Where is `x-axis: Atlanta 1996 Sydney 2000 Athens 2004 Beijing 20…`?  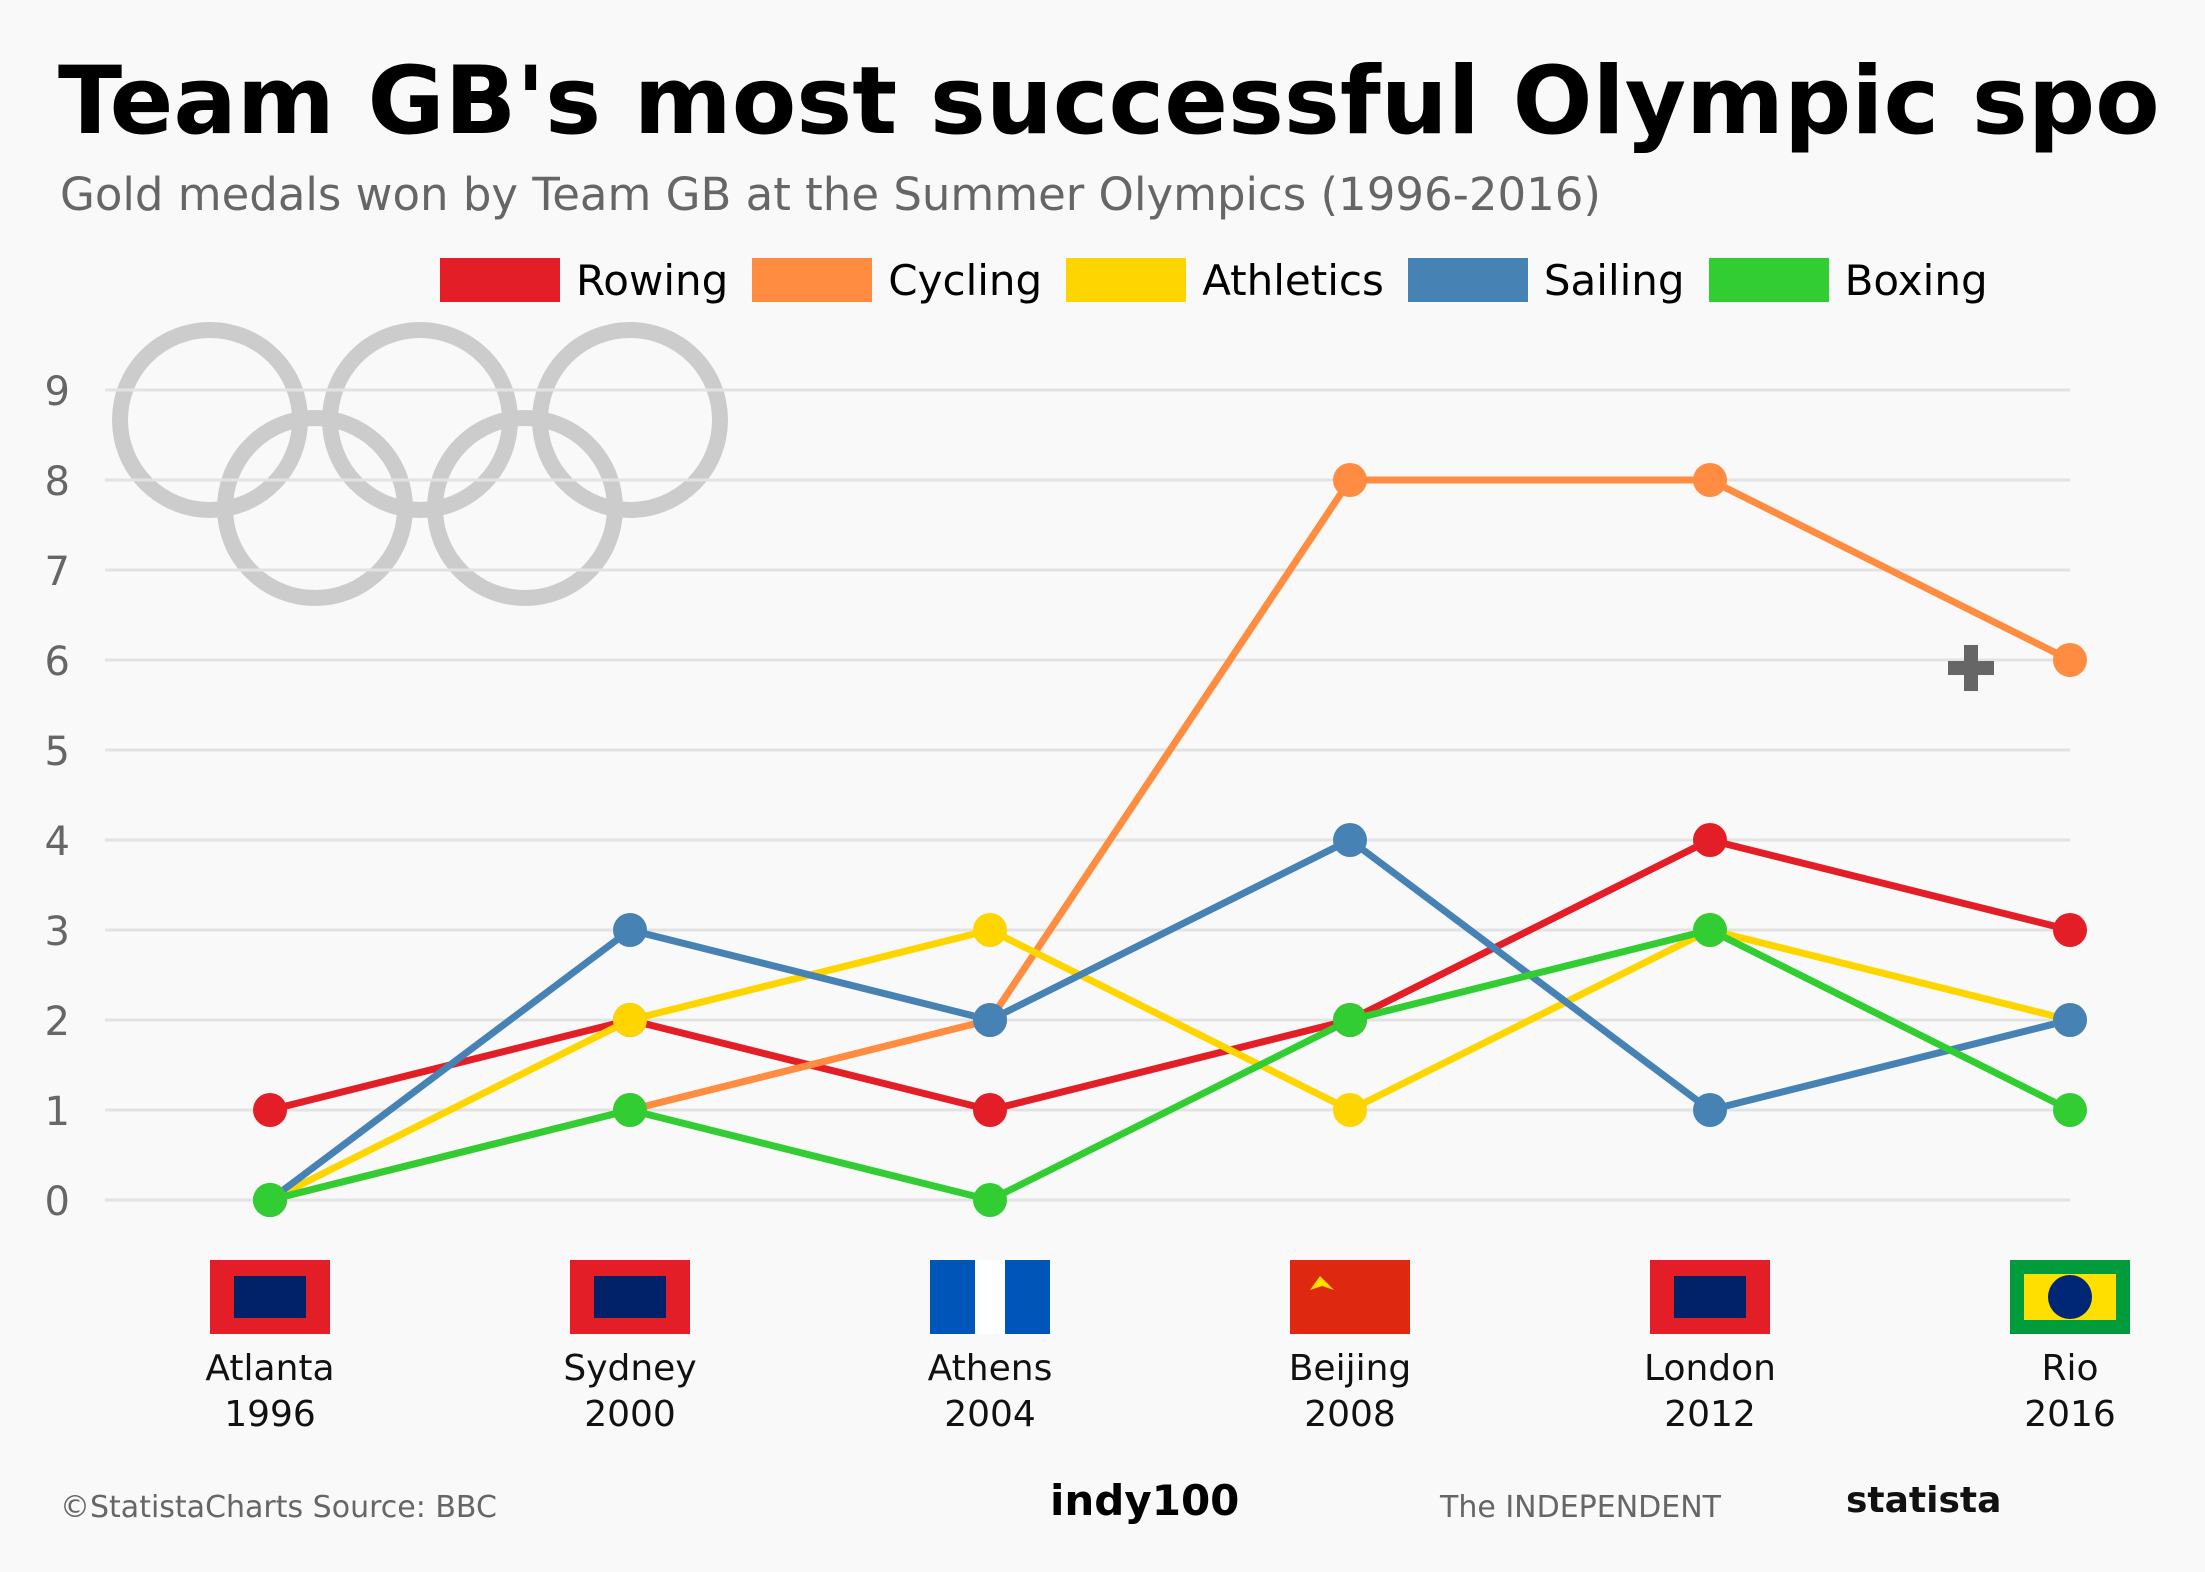 x-axis: Atlanta 1996 Sydney 2000 Athens 2004 Beijing 20… is located at coordinates (1160, 1391).